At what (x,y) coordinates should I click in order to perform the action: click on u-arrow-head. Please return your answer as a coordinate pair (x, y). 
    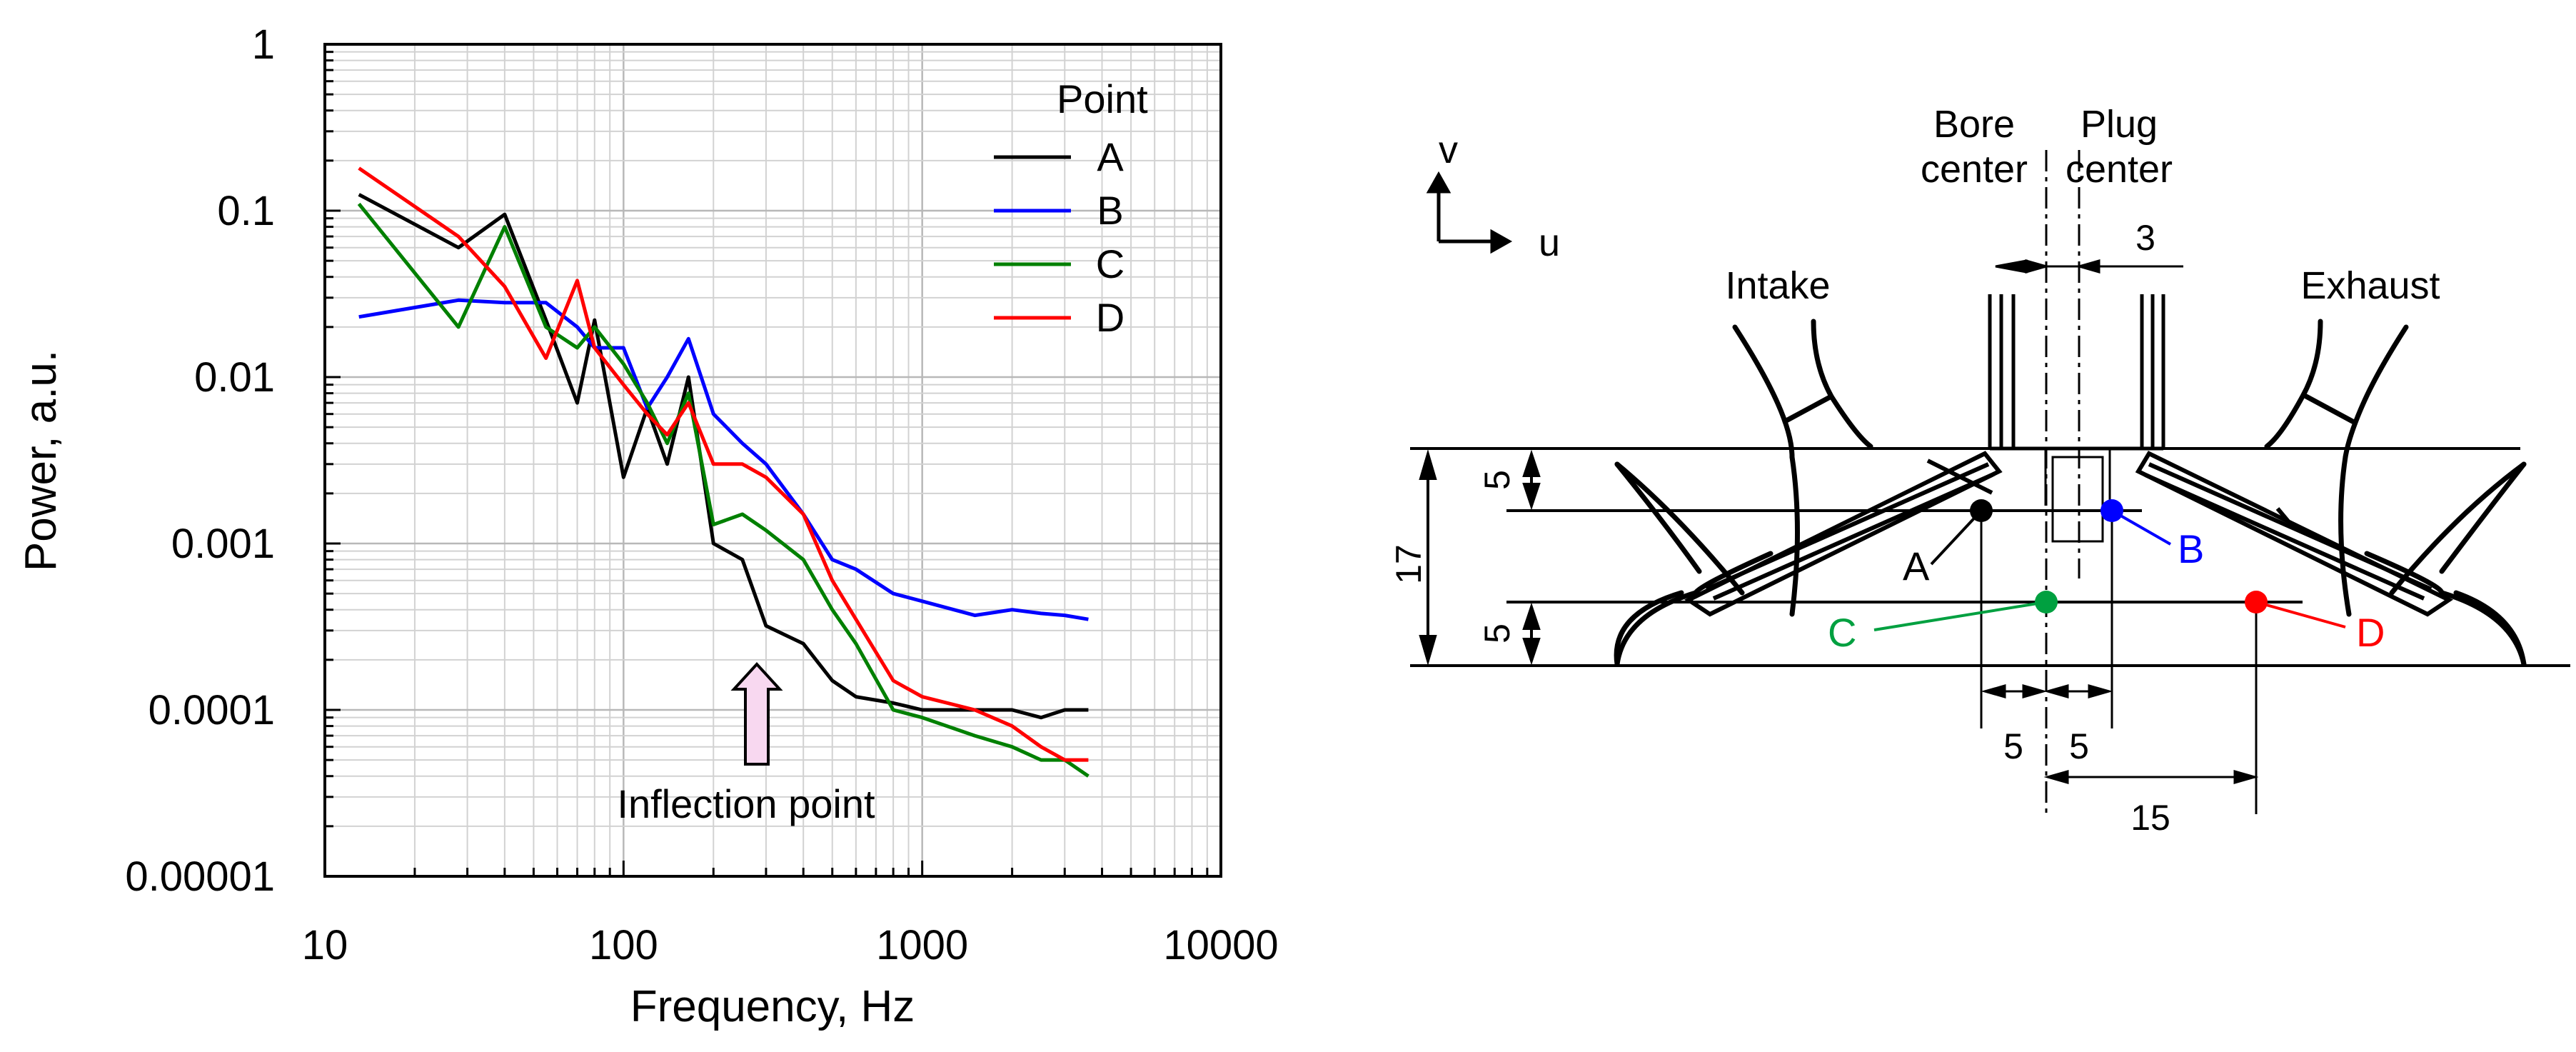
    Looking at the image, I should click on (1501, 241).